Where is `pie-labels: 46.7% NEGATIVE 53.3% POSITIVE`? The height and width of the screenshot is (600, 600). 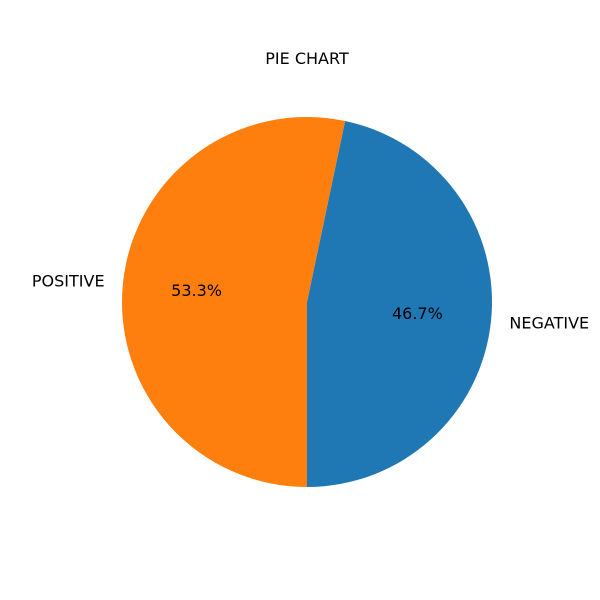 pie-labels: 46.7% NEGATIVE 53.3% POSITIVE is located at coordinates (310, 301).